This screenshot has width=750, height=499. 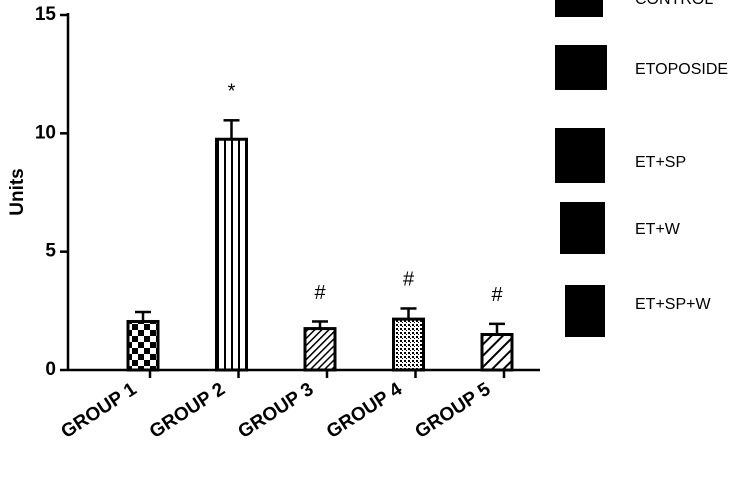 I want to click on x-tick-label: GROUP 5, so click(x=453, y=411).